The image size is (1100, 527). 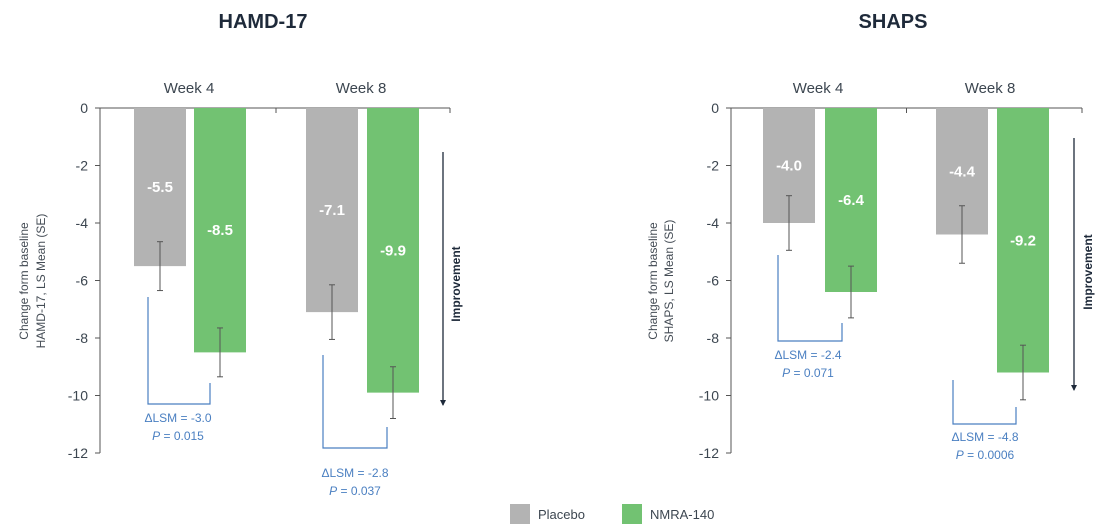 I want to click on data-label: -4.0, so click(x=789, y=166).